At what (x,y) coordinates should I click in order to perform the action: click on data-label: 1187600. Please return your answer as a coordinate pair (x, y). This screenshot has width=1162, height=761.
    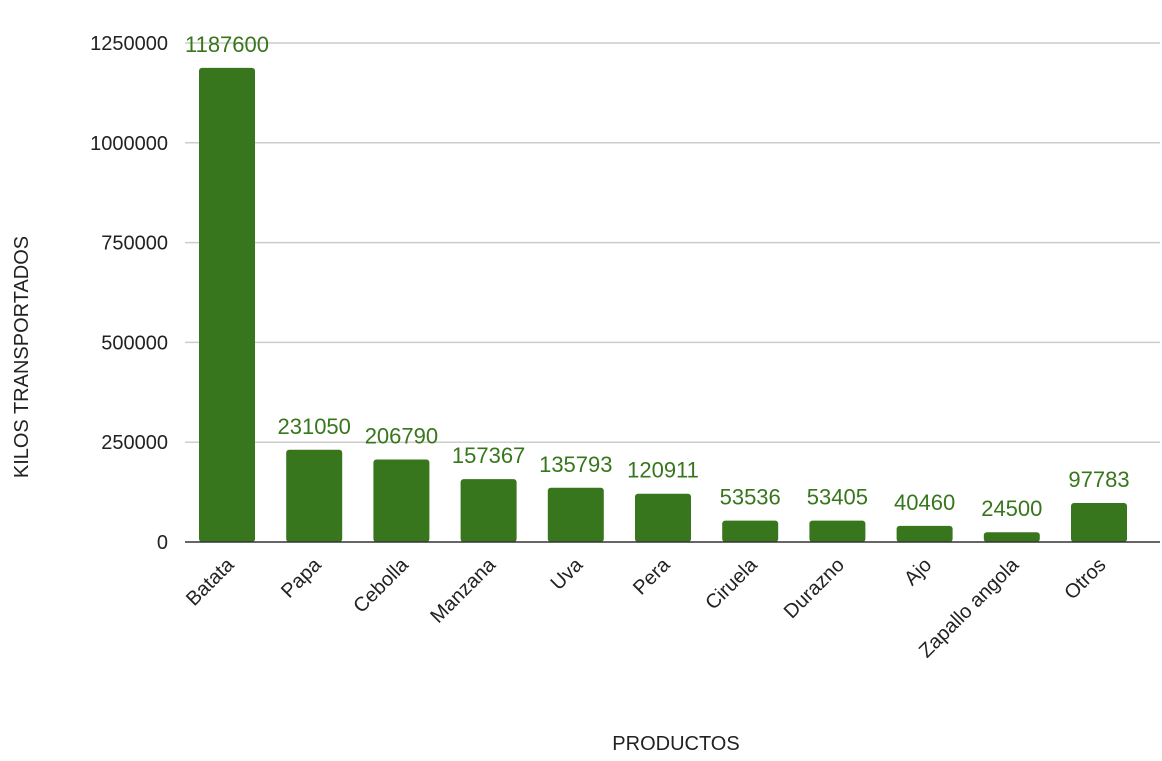
    Looking at the image, I should click on (227, 44).